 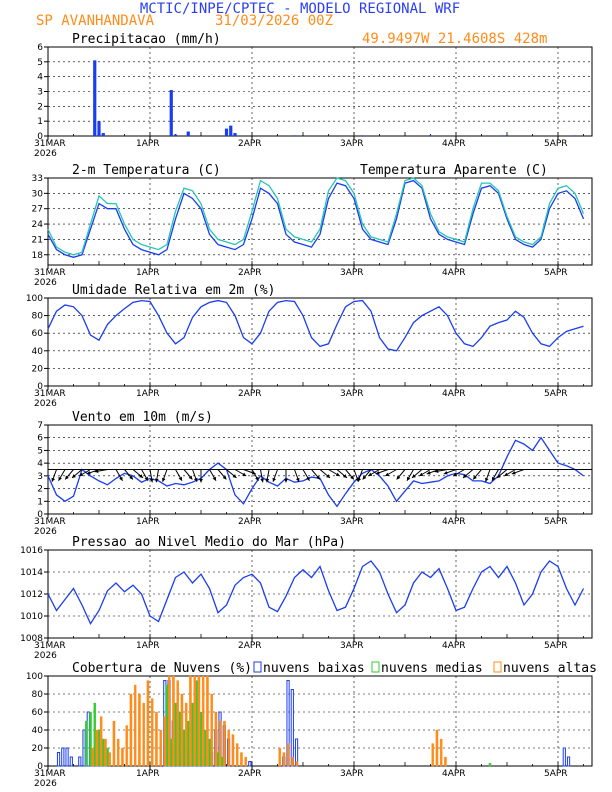 What do you see at coordinates (352, 144) in the screenshot?
I see `x-tick-label: 3APR` at bounding box center [352, 144].